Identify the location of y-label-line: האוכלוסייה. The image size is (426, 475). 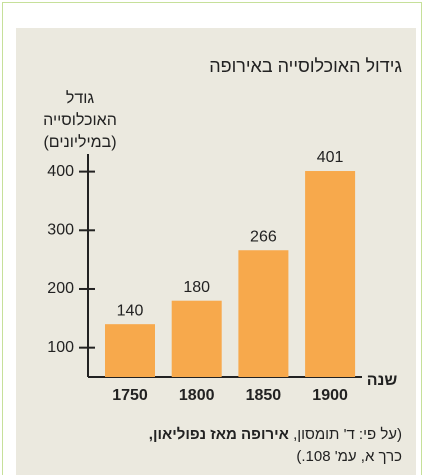
(80, 120).